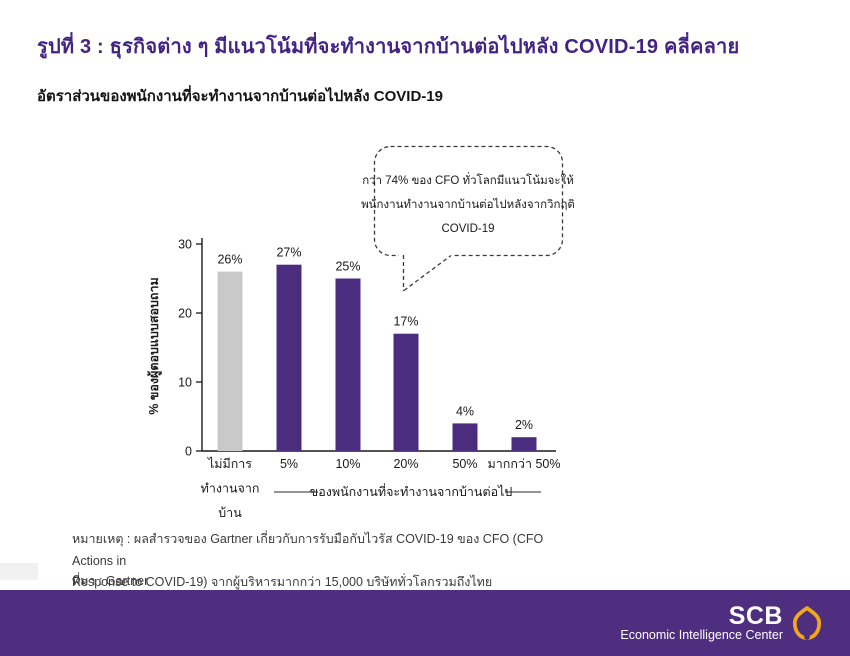 This screenshot has width=850, height=656. Describe the element at coordinates (755, 615) in the screenshot. I see `scb-brand-name: SCB` at that location.